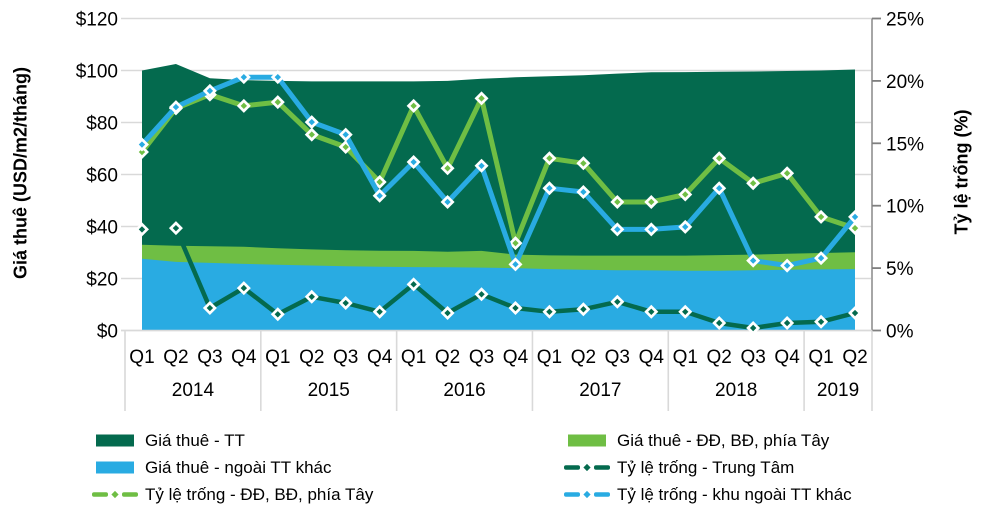  I want to click on left-tick-label: $120, so click(97, 20).